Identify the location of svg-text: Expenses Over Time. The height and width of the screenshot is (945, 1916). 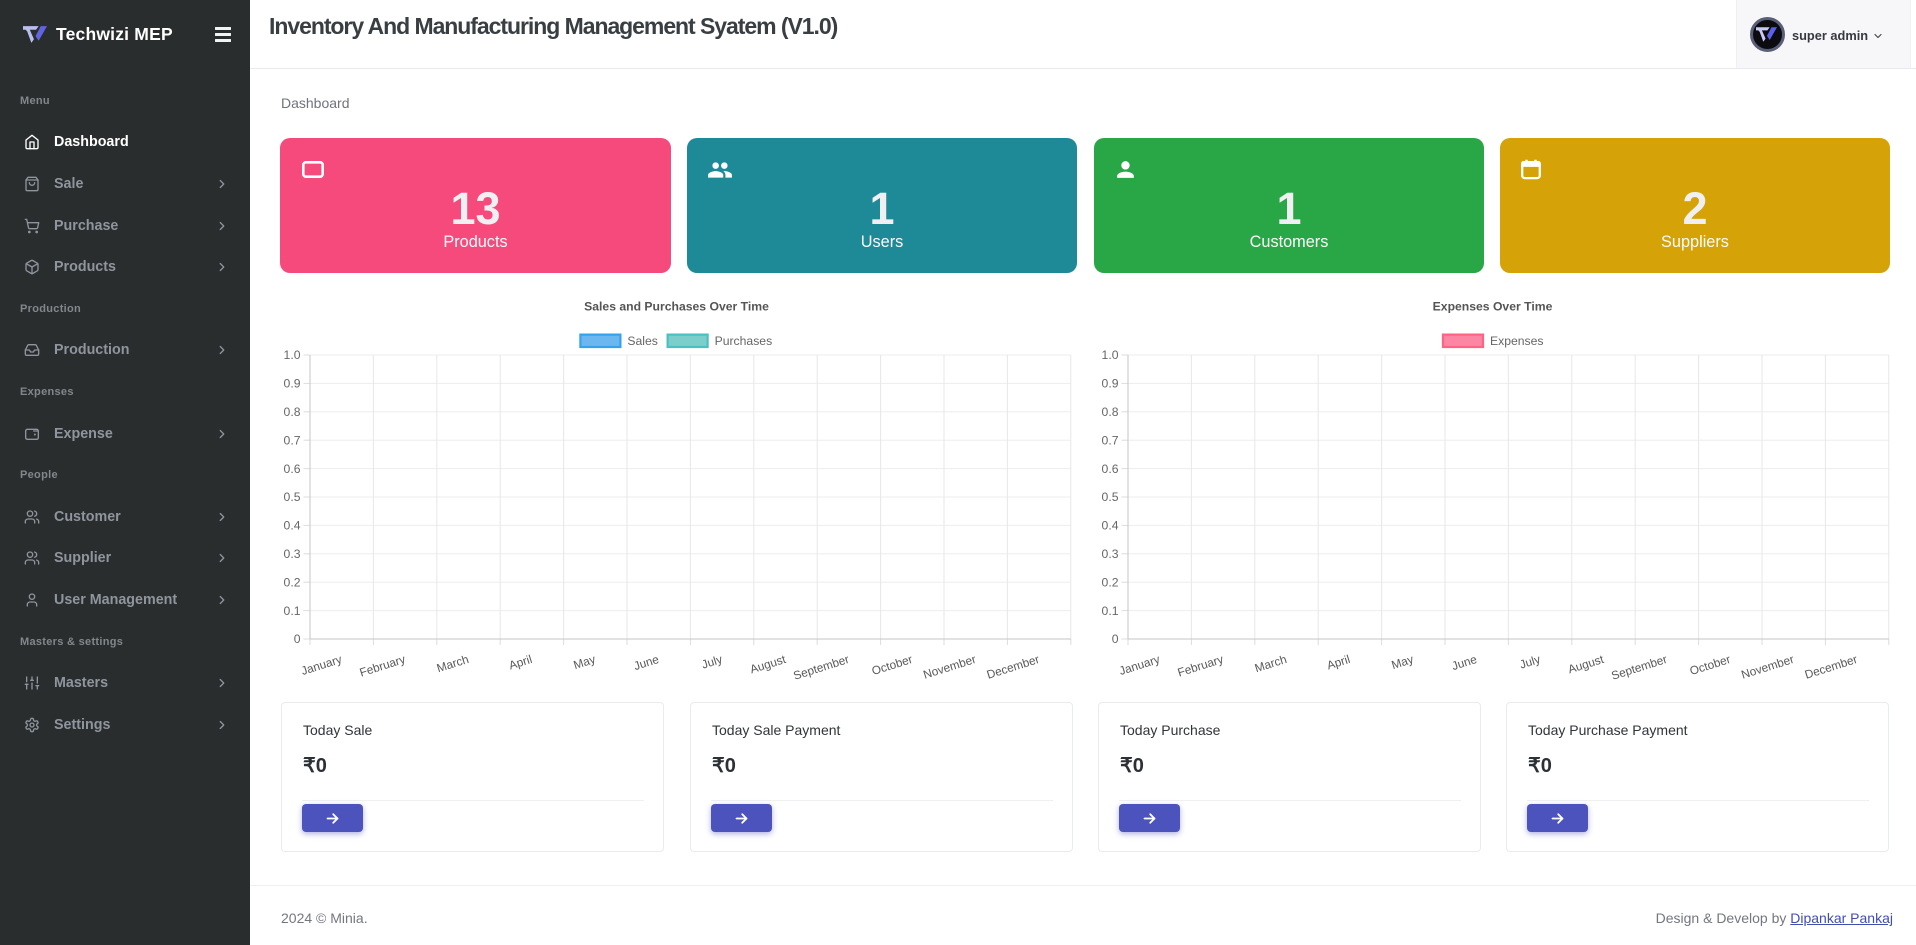
(1493, 307).